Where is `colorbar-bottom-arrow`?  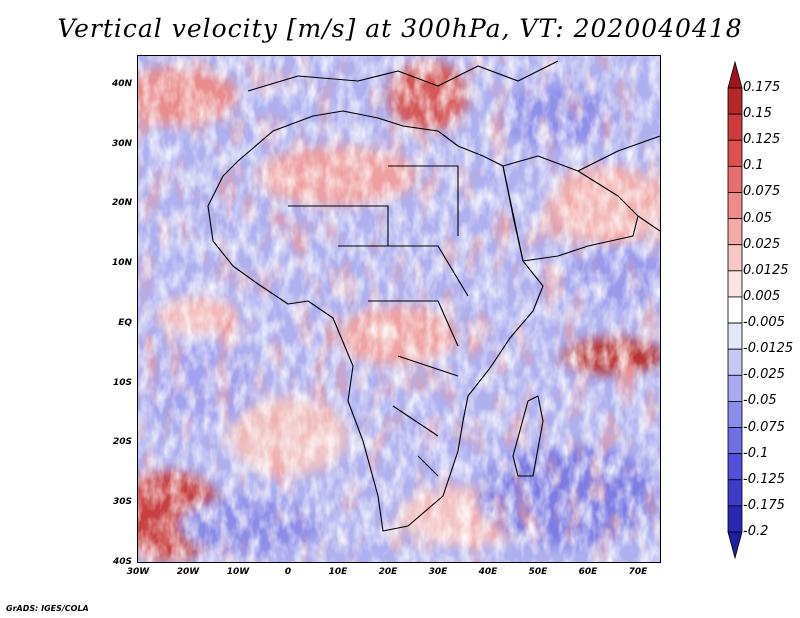 colorbar-bottom-arrow is located at coordinates (735, 545).